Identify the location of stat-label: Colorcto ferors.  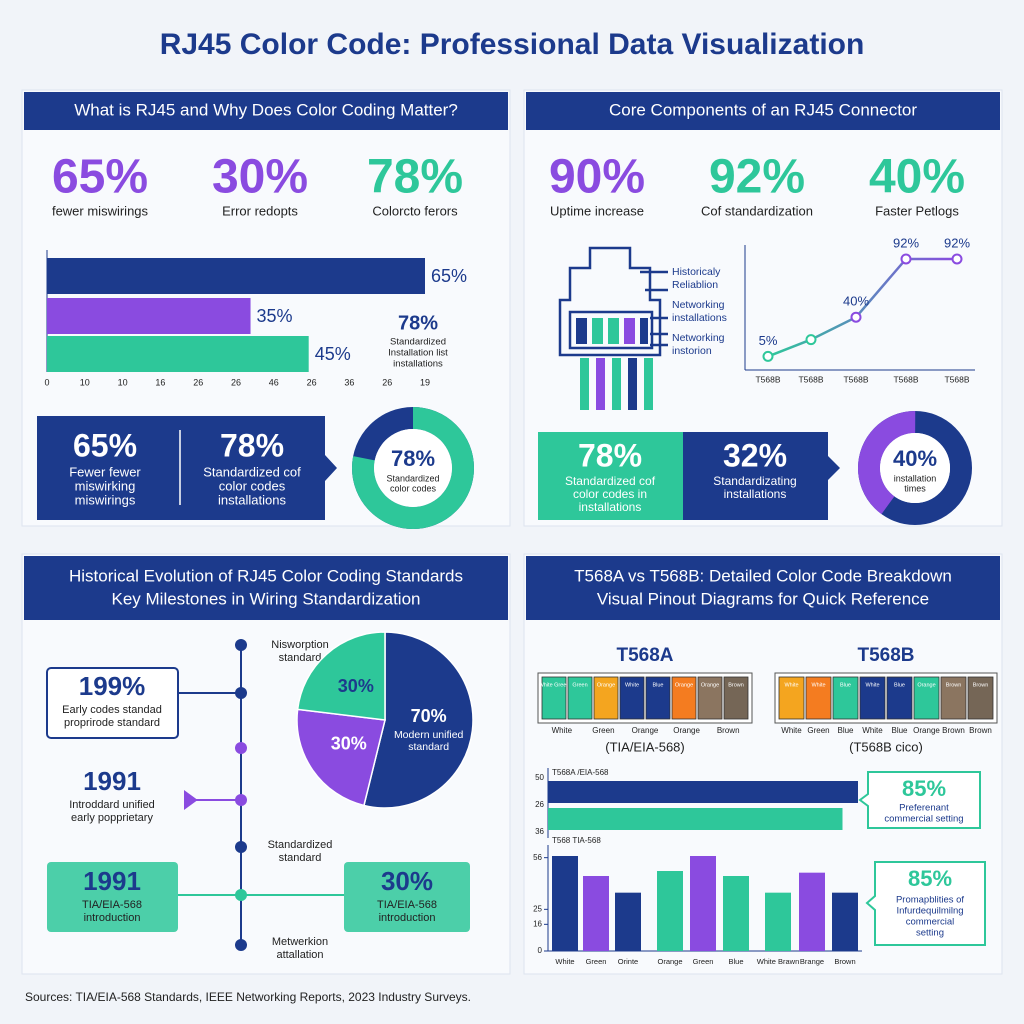
(415, 210).